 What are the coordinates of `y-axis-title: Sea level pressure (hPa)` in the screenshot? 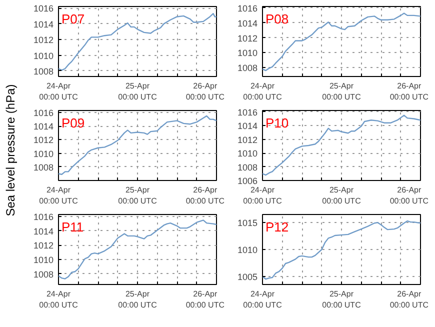 It's located at (10, 150).